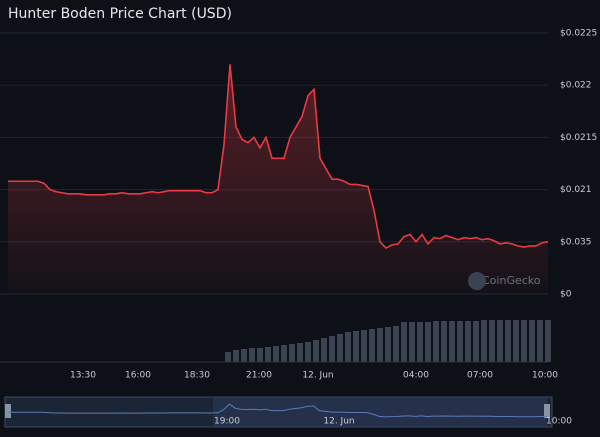 The width and height of the screenshot is (600, 437). Describe the element at coordinates (317, 376) in the screenshot. I see `x-tick-label: 12. Jun` at that location.